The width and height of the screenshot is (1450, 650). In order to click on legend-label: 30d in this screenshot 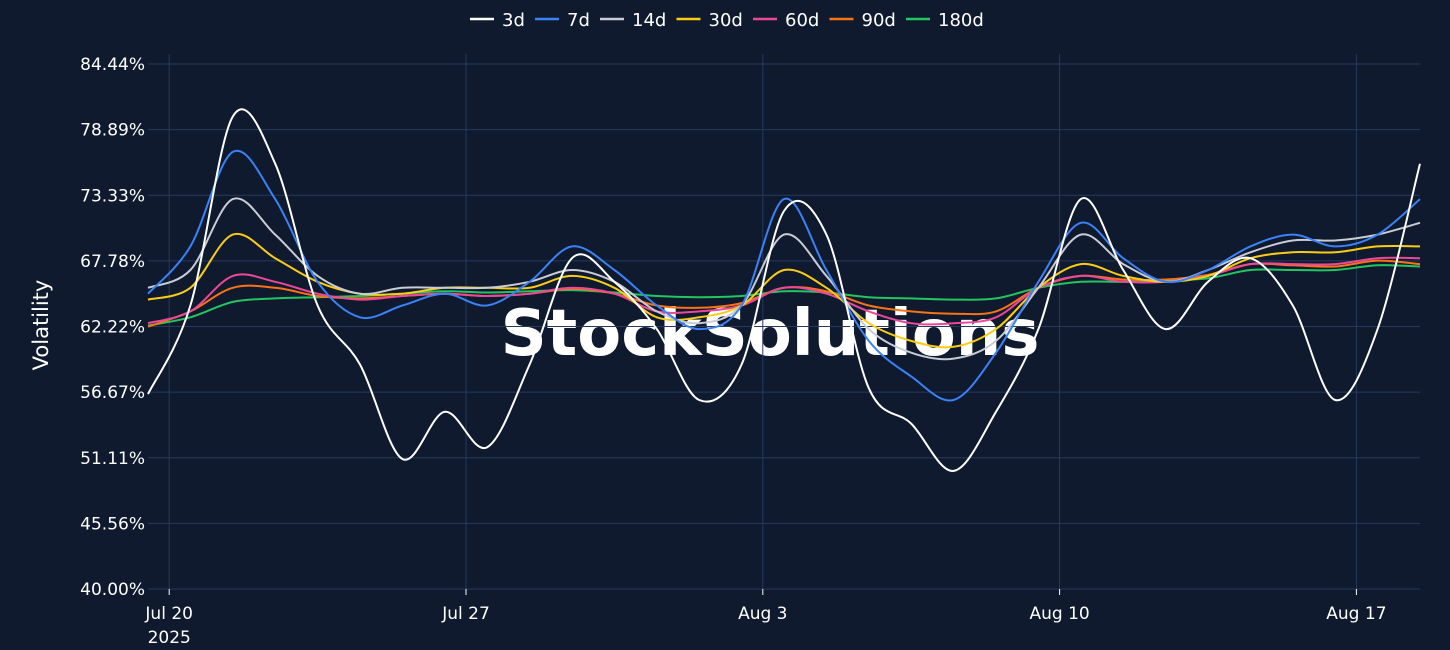, I will do `click(726, 20)`.